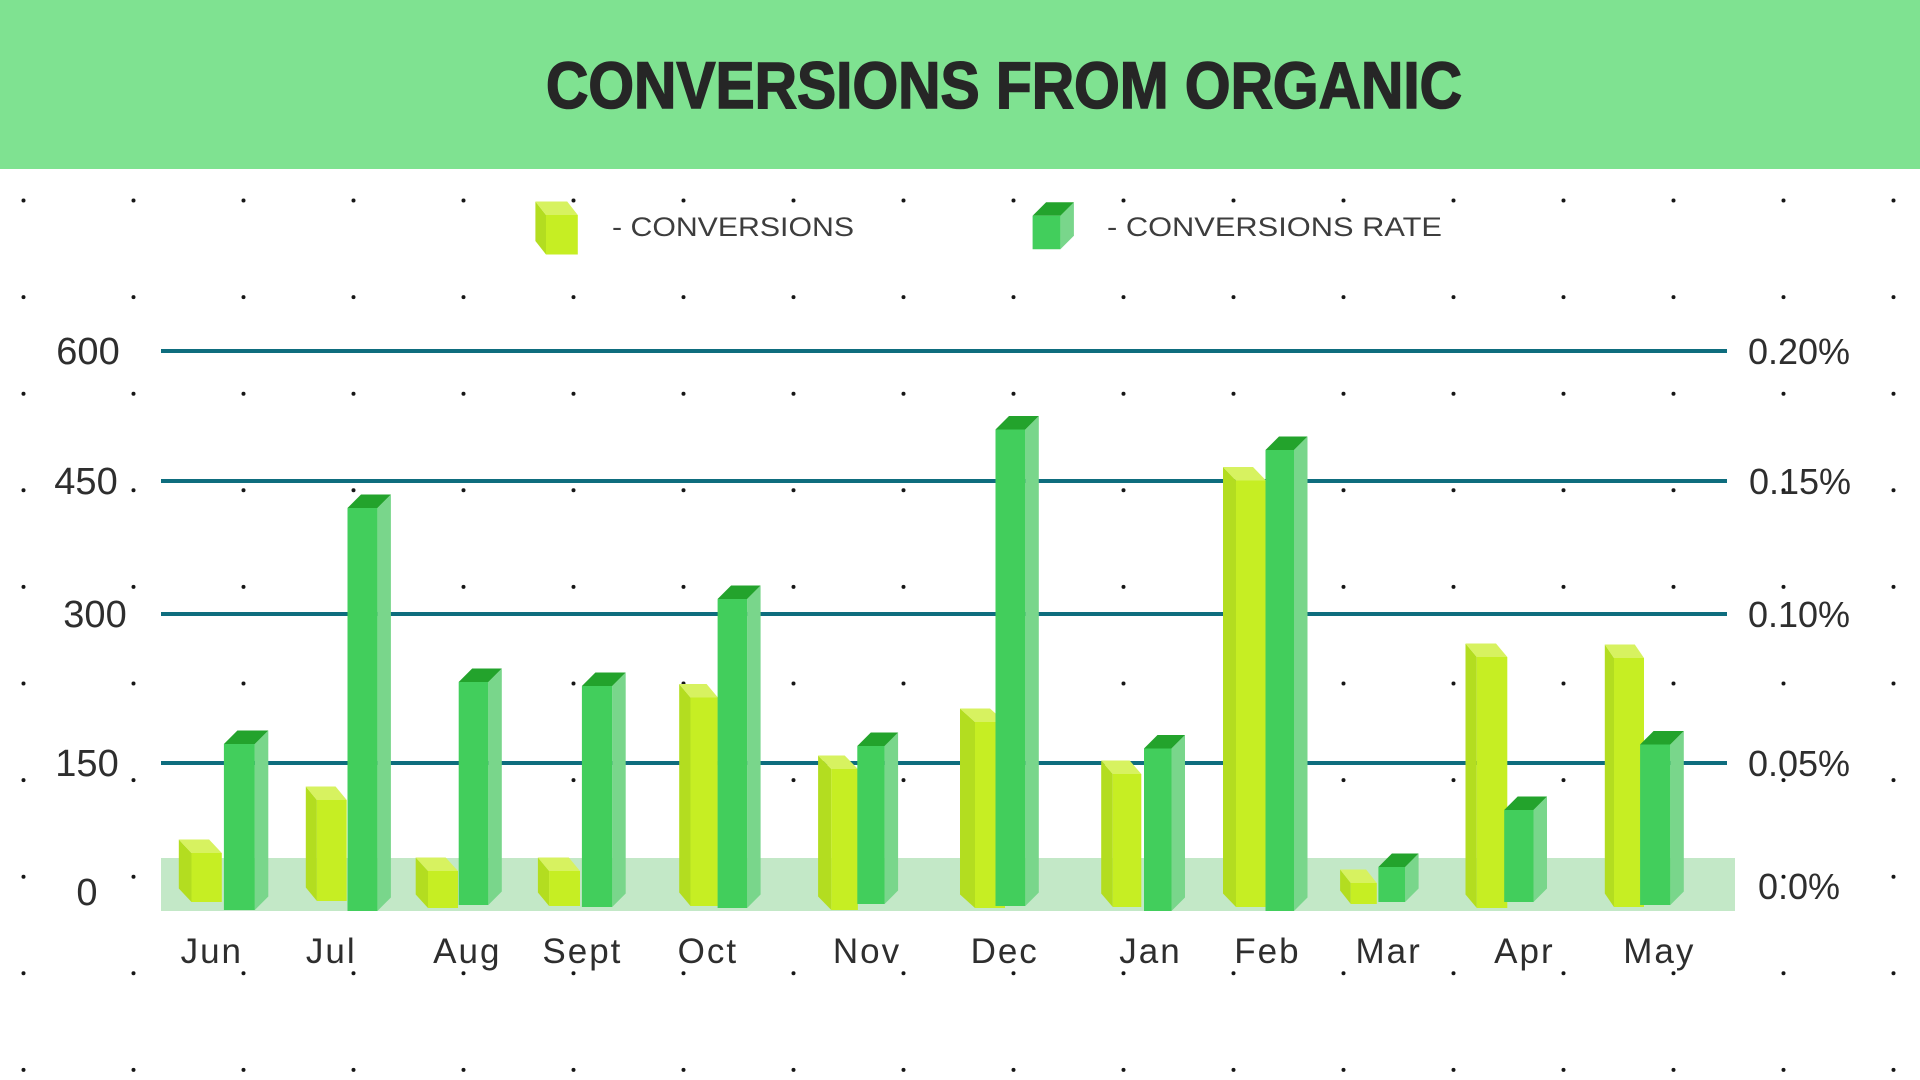  I want to click on svg-text: - CONVERSIONS, so click(733, 227).